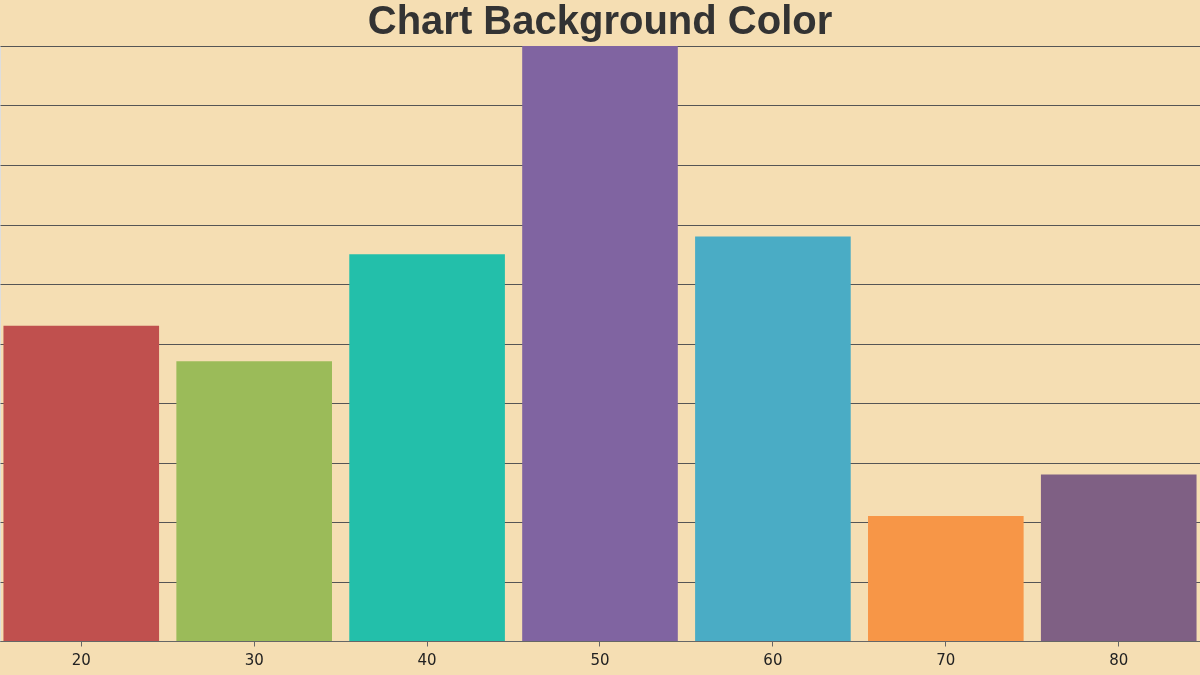 The height and width of the screenshot is (675, 1200). What do you see at coordinates (773, 659) in the screenshot?
I see `x-tick-label: 60` at bounding box center [773, 659].